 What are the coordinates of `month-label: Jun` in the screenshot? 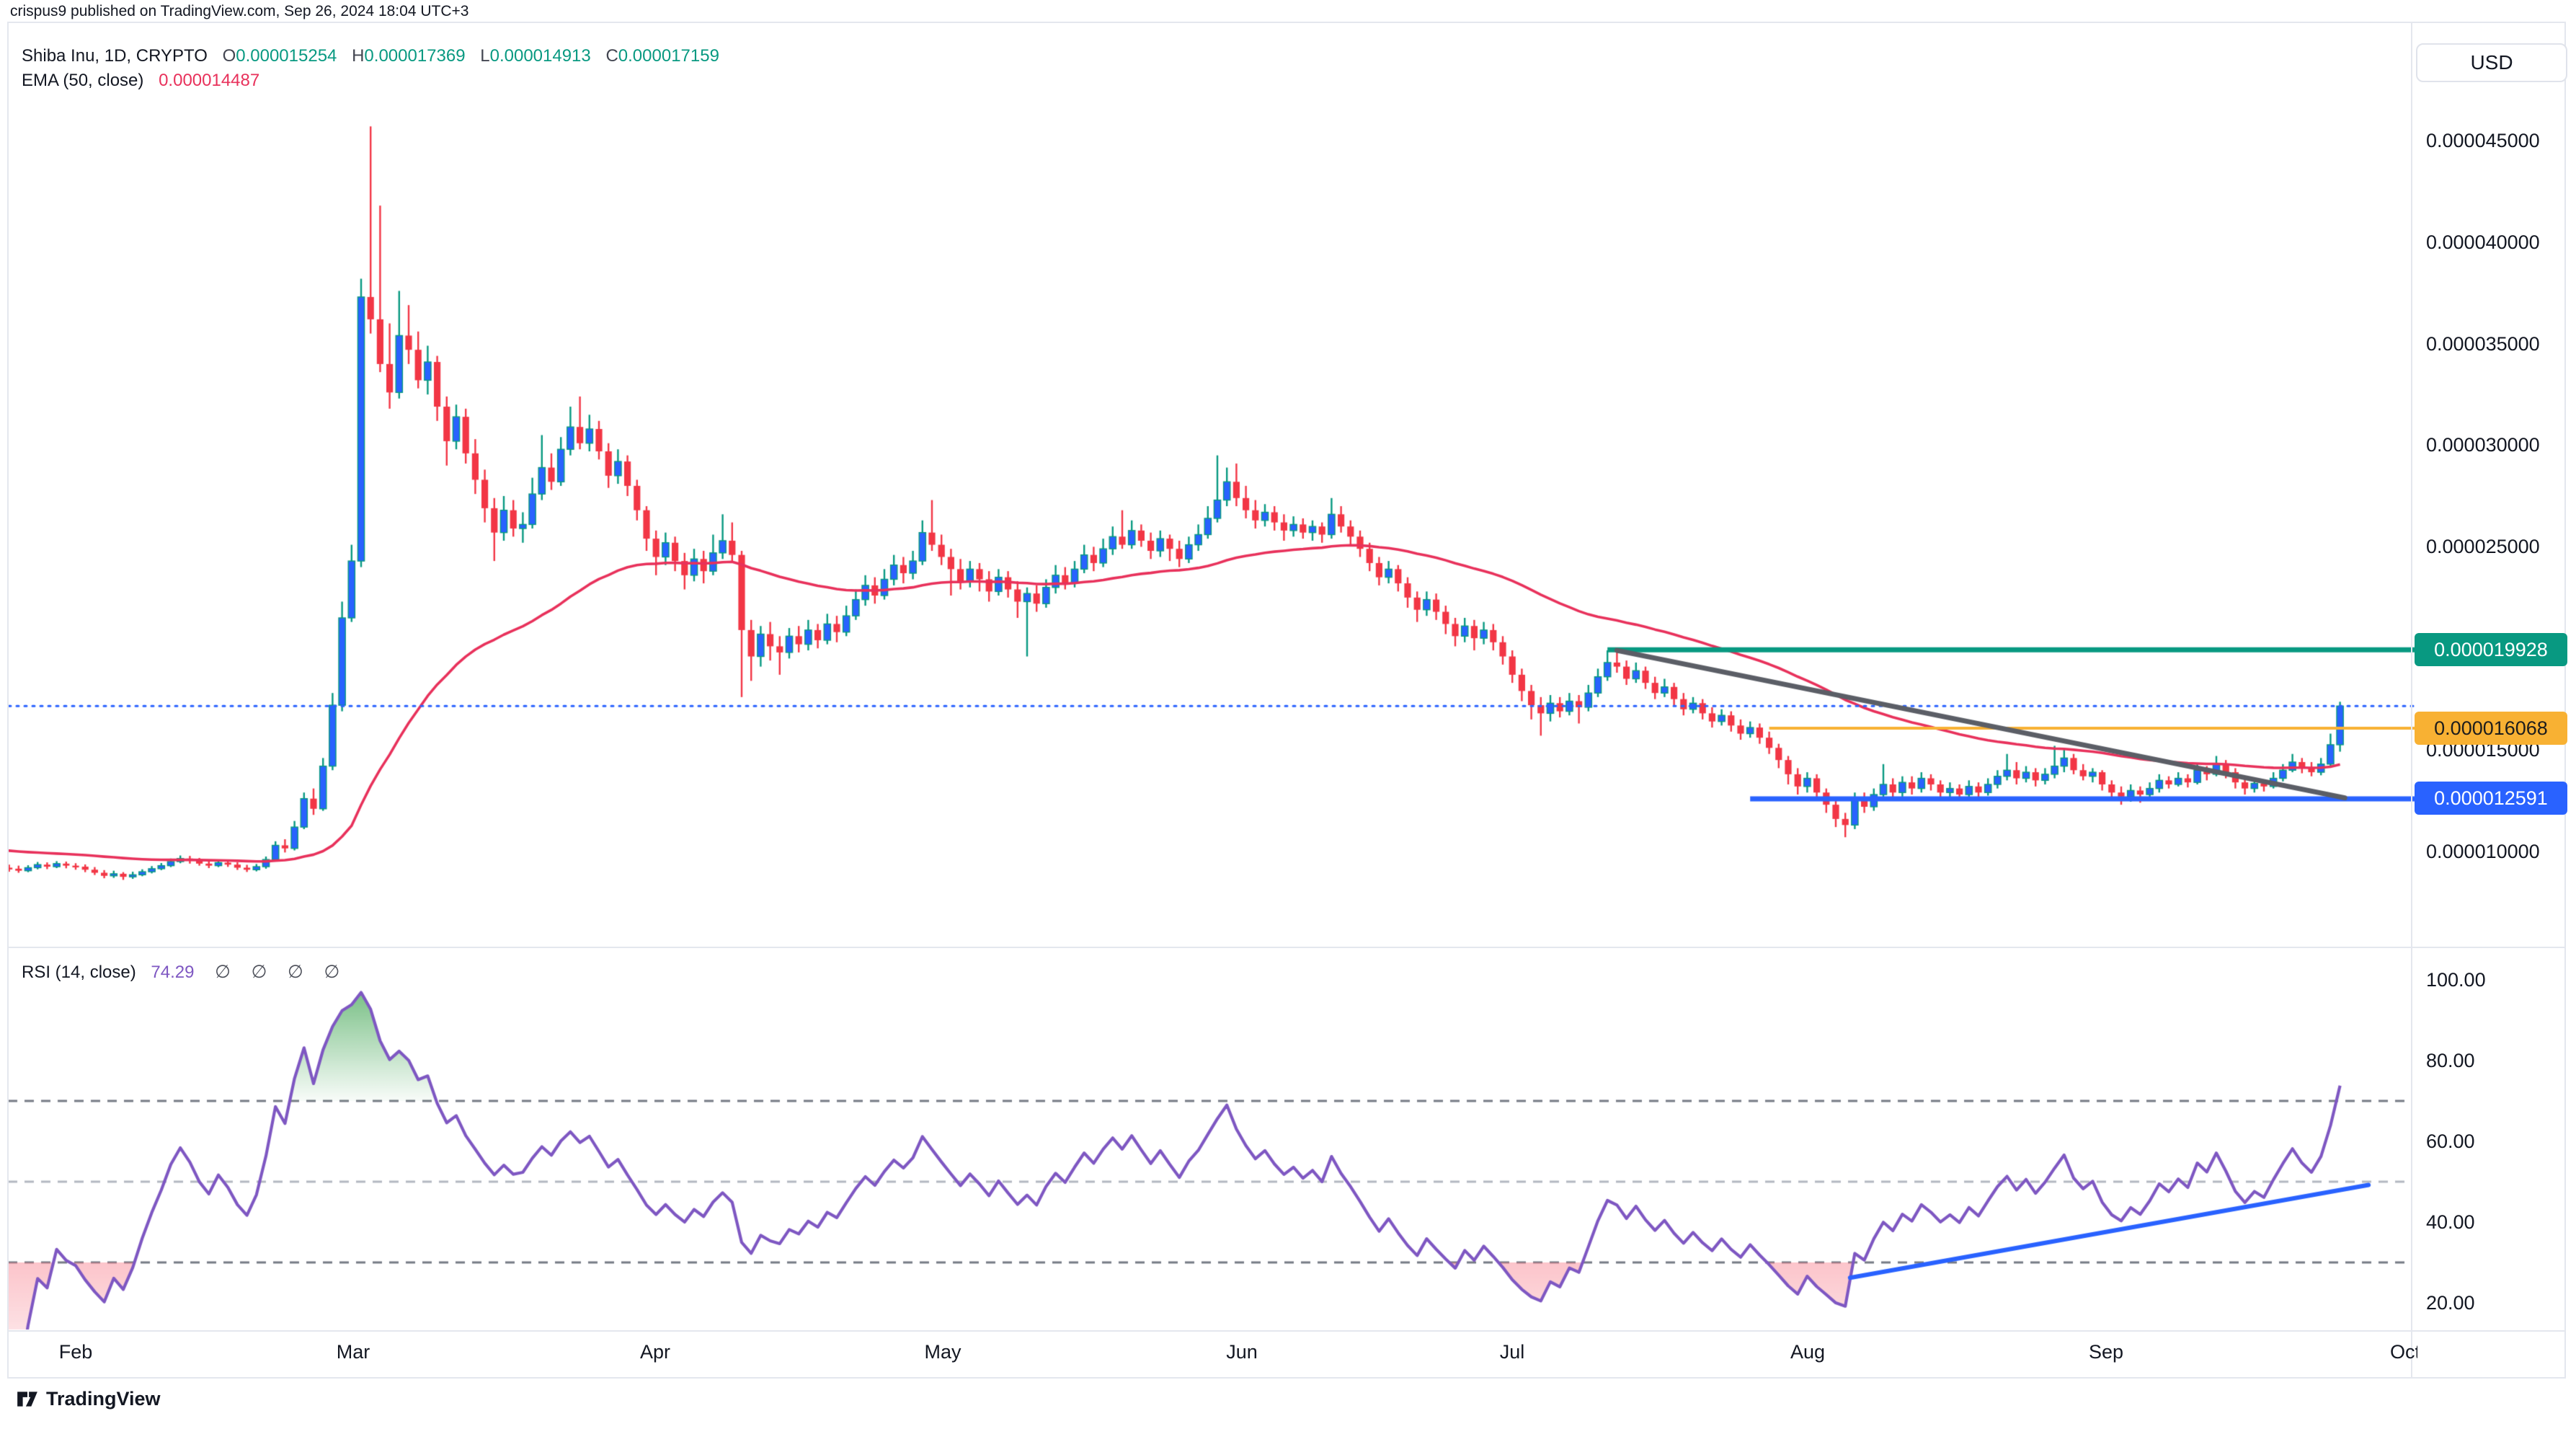 It's located at (1242, 1352).